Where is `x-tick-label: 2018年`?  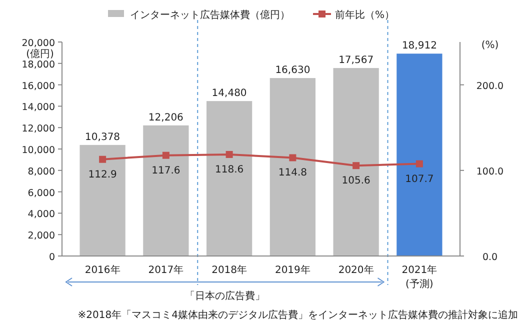
x-tick-label: 2018年 is located at coordinates (230, 270).